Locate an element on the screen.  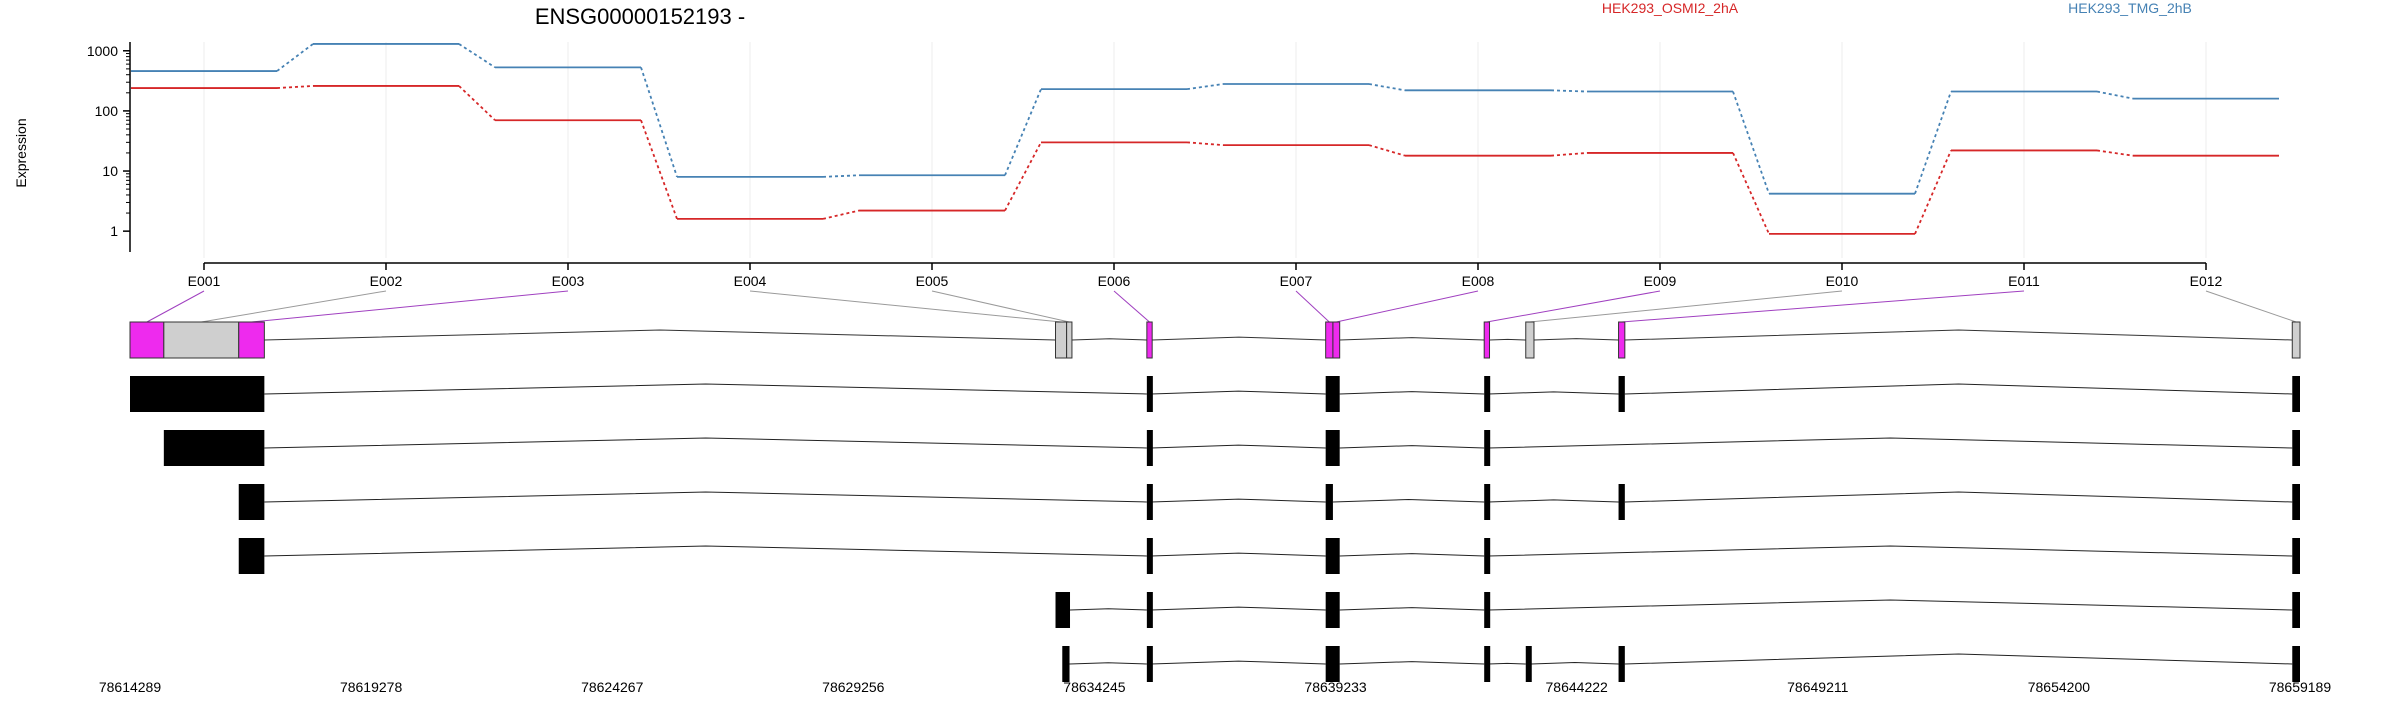
gene-model is located at coordinates (1215, 340).